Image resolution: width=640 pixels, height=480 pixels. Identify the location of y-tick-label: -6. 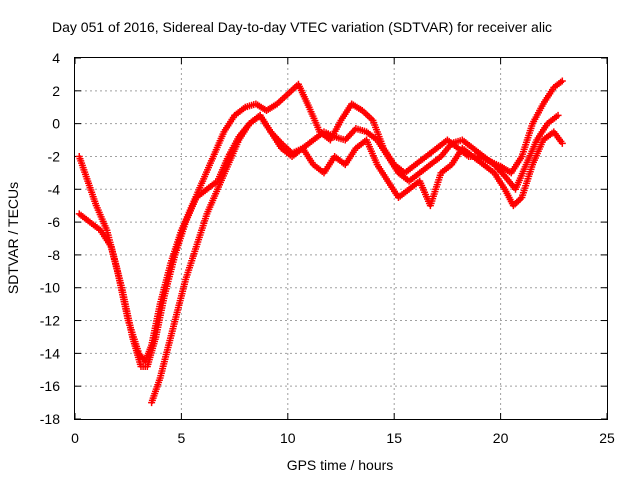
(54, 222).